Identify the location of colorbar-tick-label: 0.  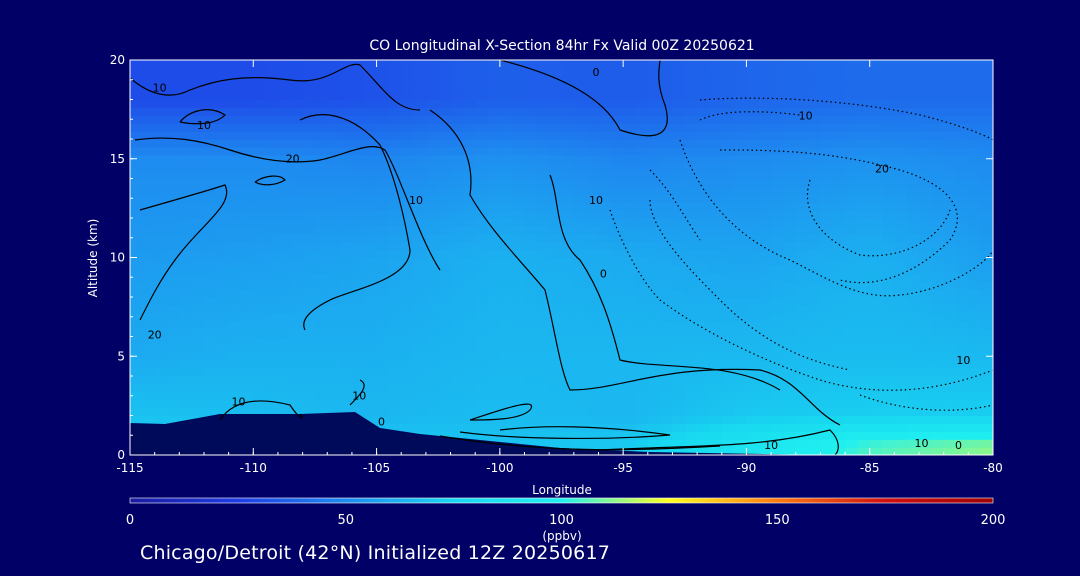
(130, 520).